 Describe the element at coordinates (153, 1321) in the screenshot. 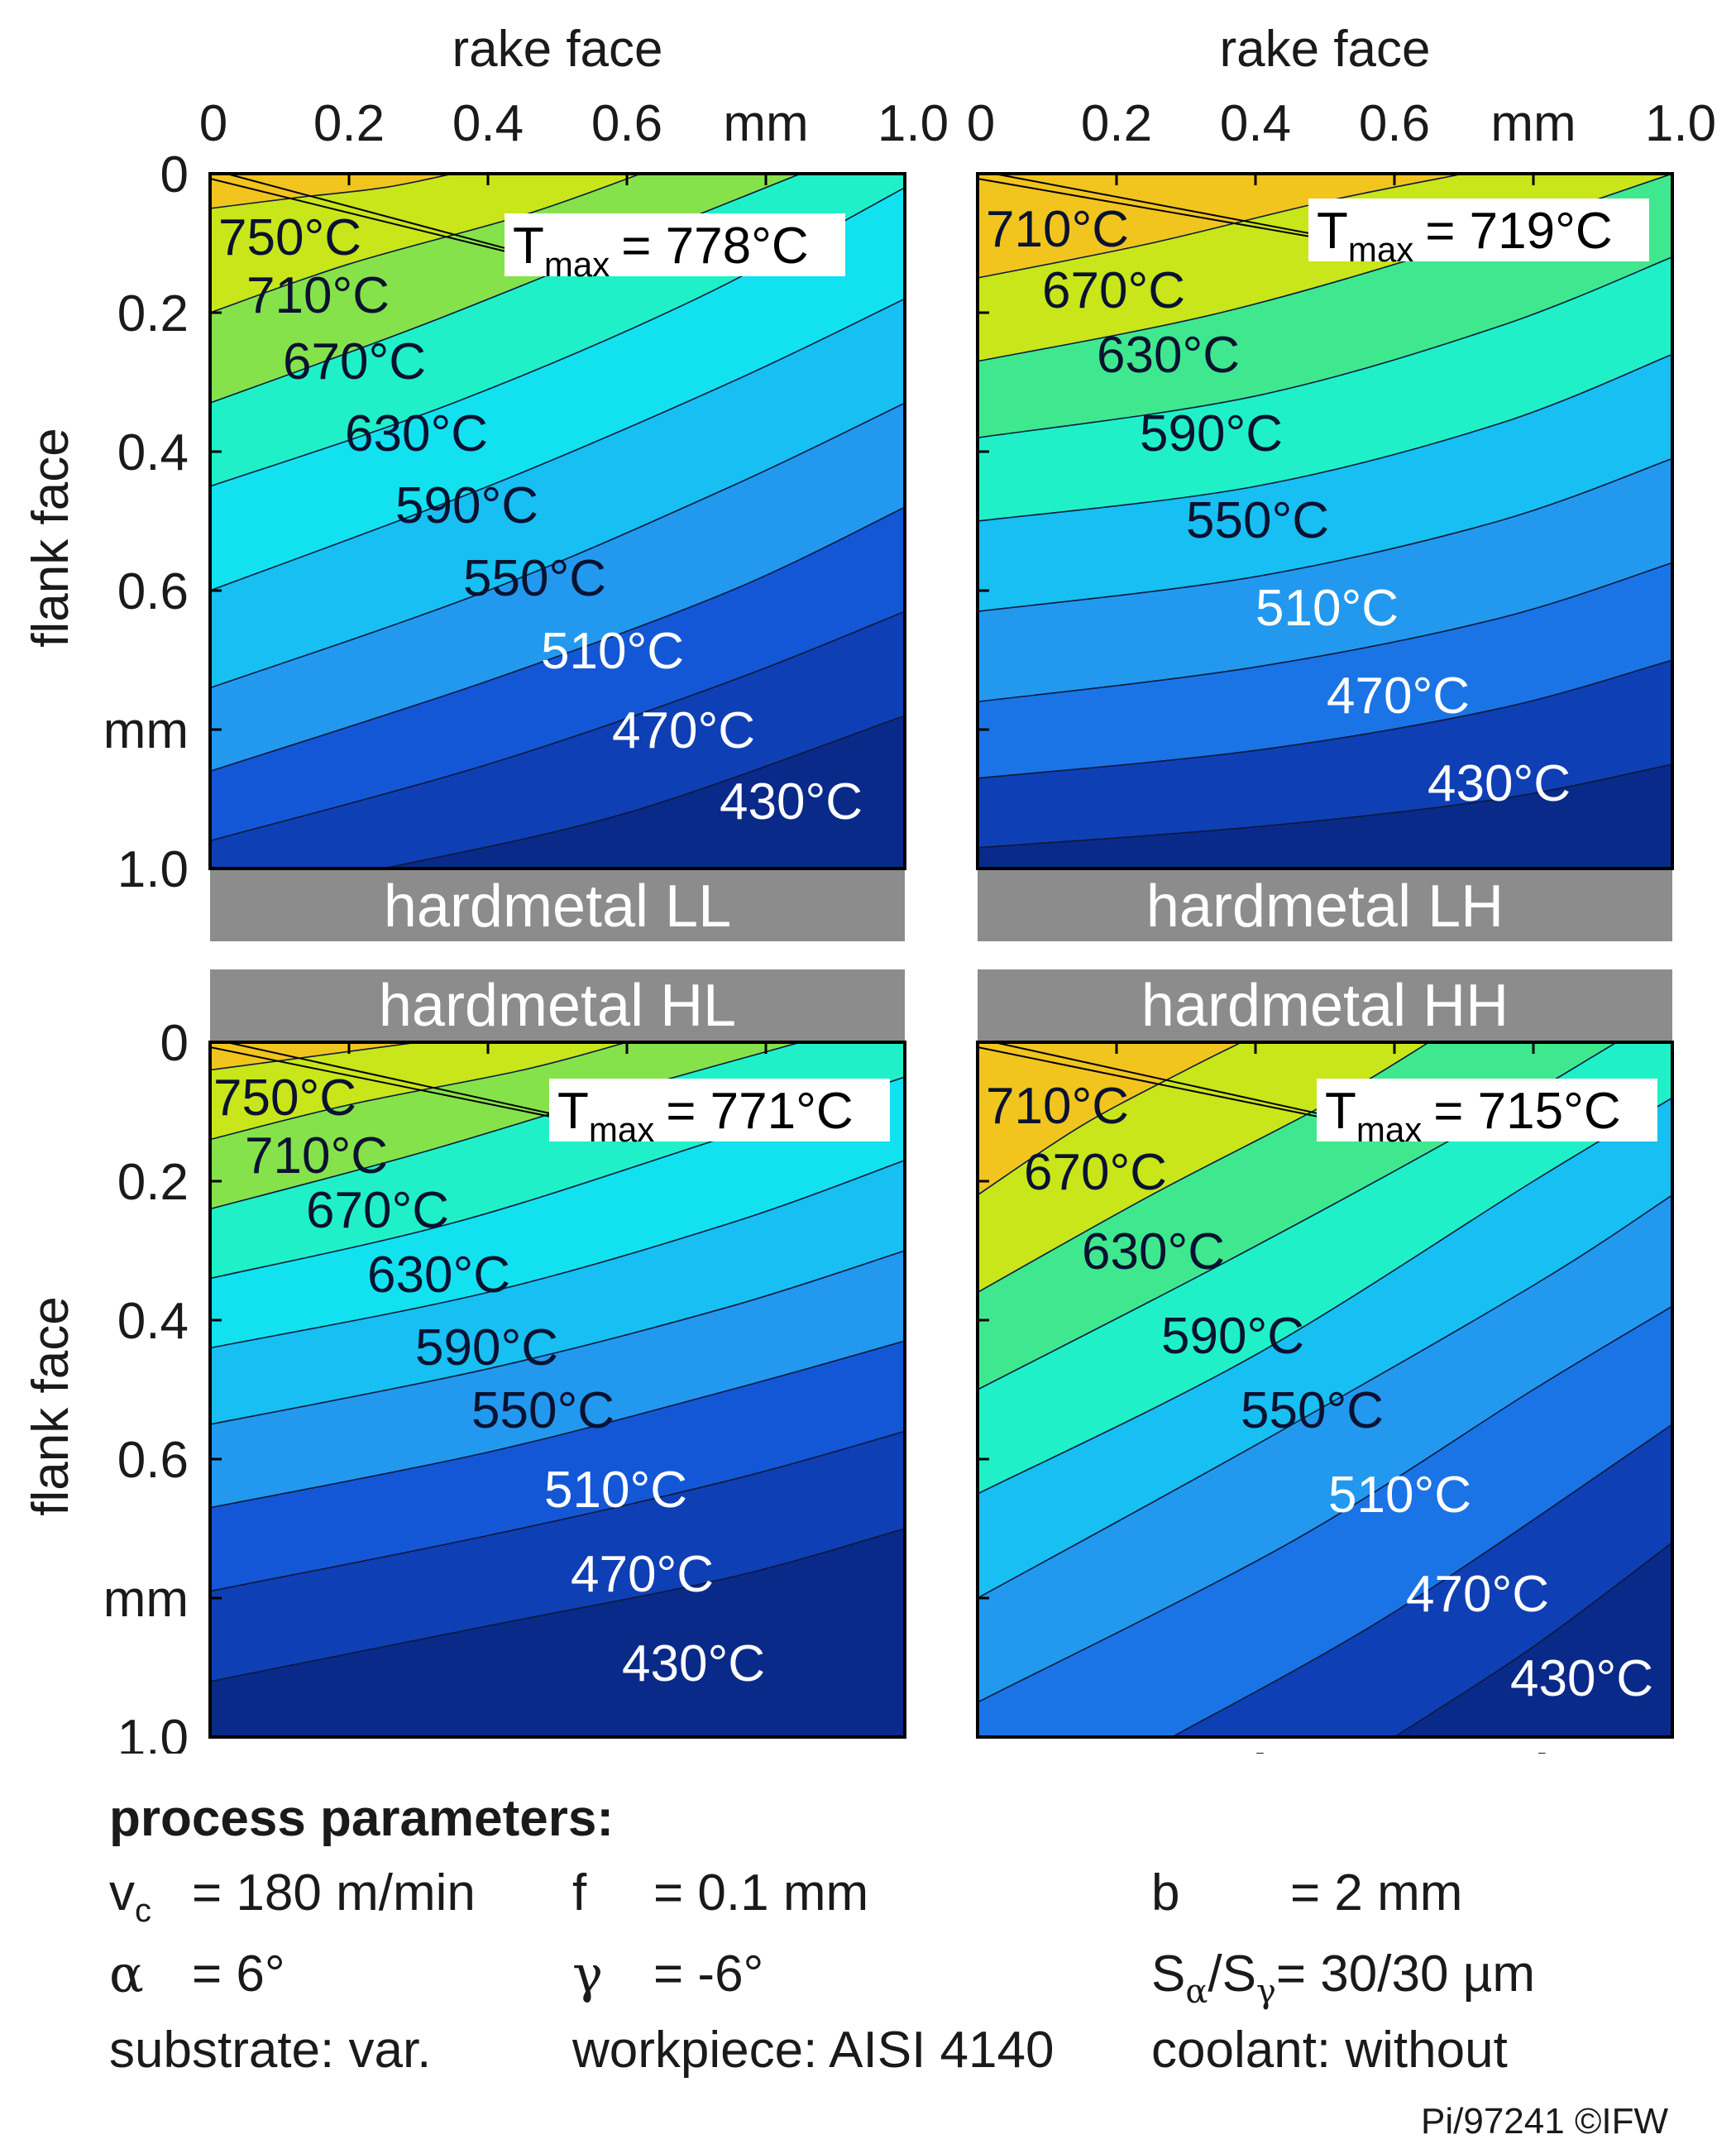

I see `y-tick-label: 0.4` at that location.